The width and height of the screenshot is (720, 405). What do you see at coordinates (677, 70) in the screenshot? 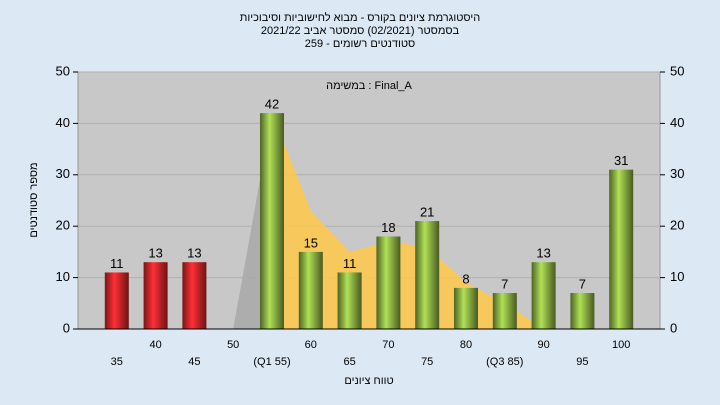
I see `y2-tick-label: 50` at bounding box center [677, 70].